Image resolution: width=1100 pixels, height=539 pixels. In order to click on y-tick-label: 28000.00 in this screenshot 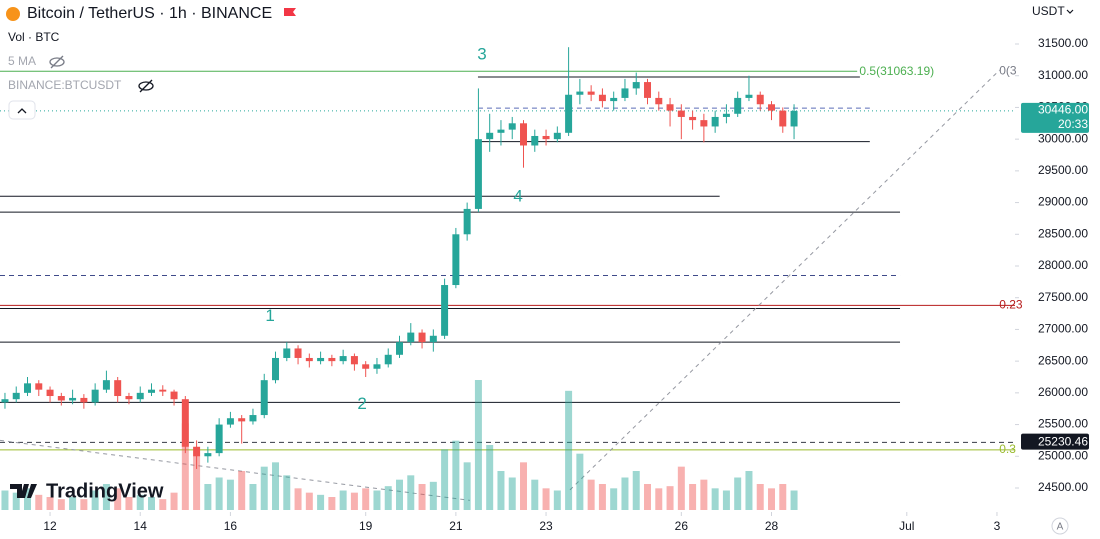, I will do `click(1063, 265)`.